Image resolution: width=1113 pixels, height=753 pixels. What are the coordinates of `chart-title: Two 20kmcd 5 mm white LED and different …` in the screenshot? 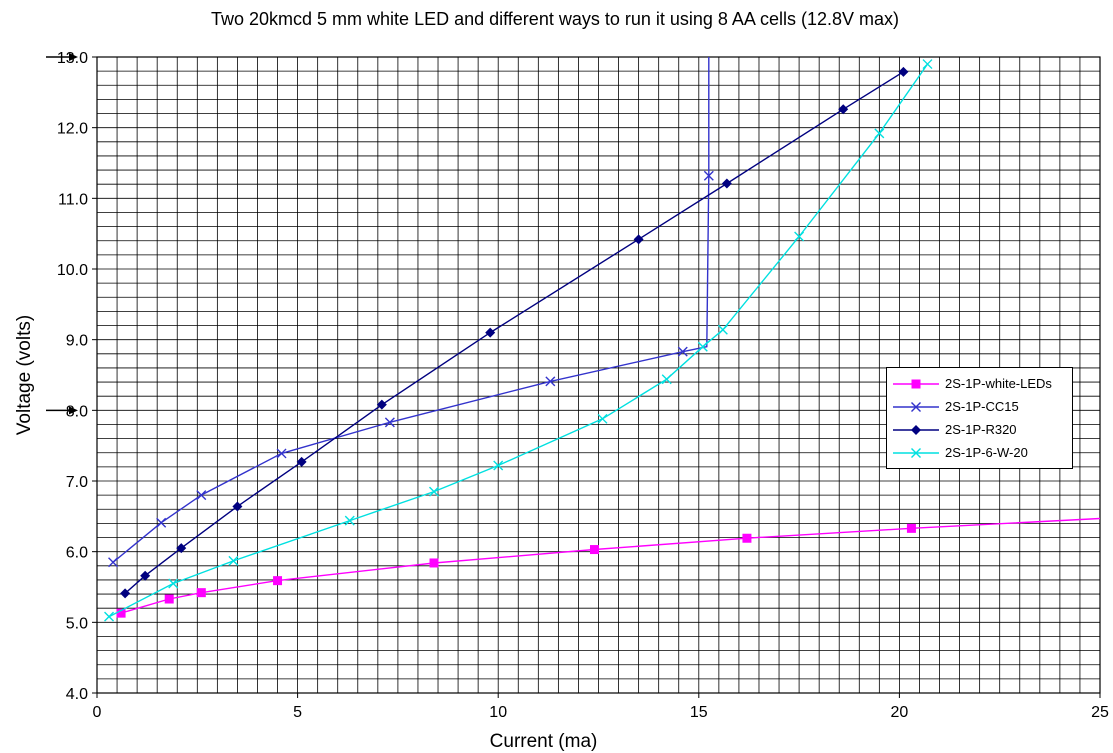 It's located at (555, 19).